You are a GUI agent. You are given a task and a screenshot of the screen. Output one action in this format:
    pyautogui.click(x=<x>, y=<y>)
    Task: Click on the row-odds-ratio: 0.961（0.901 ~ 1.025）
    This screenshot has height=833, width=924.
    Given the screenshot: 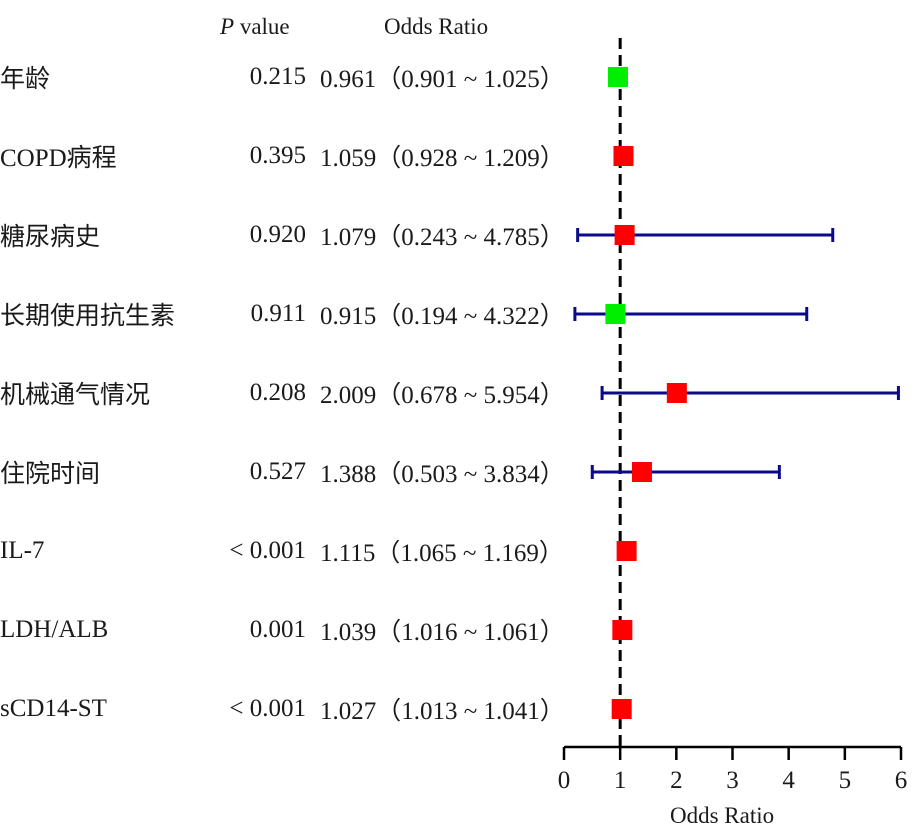 What is the action you would take?
    pyautogui.click(x=442, y=79)
    